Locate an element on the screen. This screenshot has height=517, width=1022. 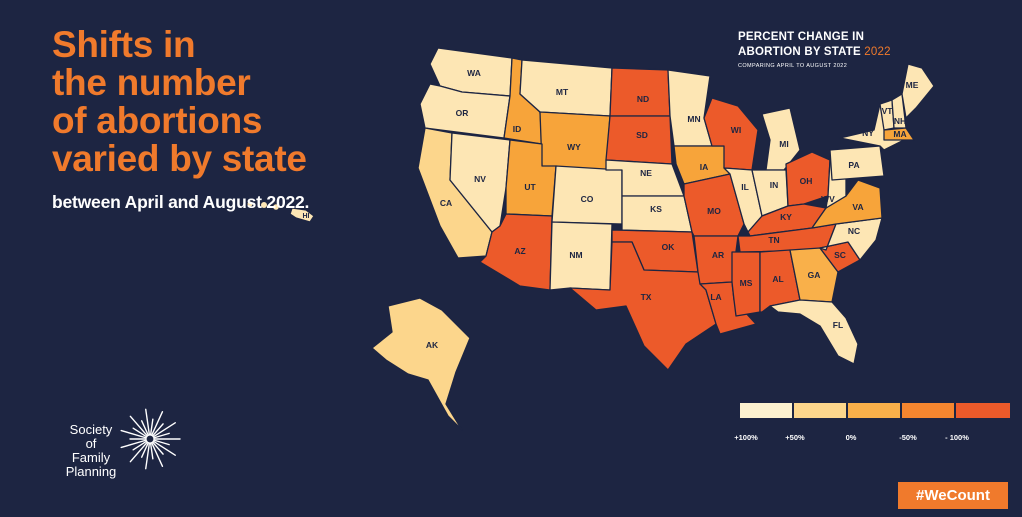
label-in: IN is located at coordinates (774, 185).